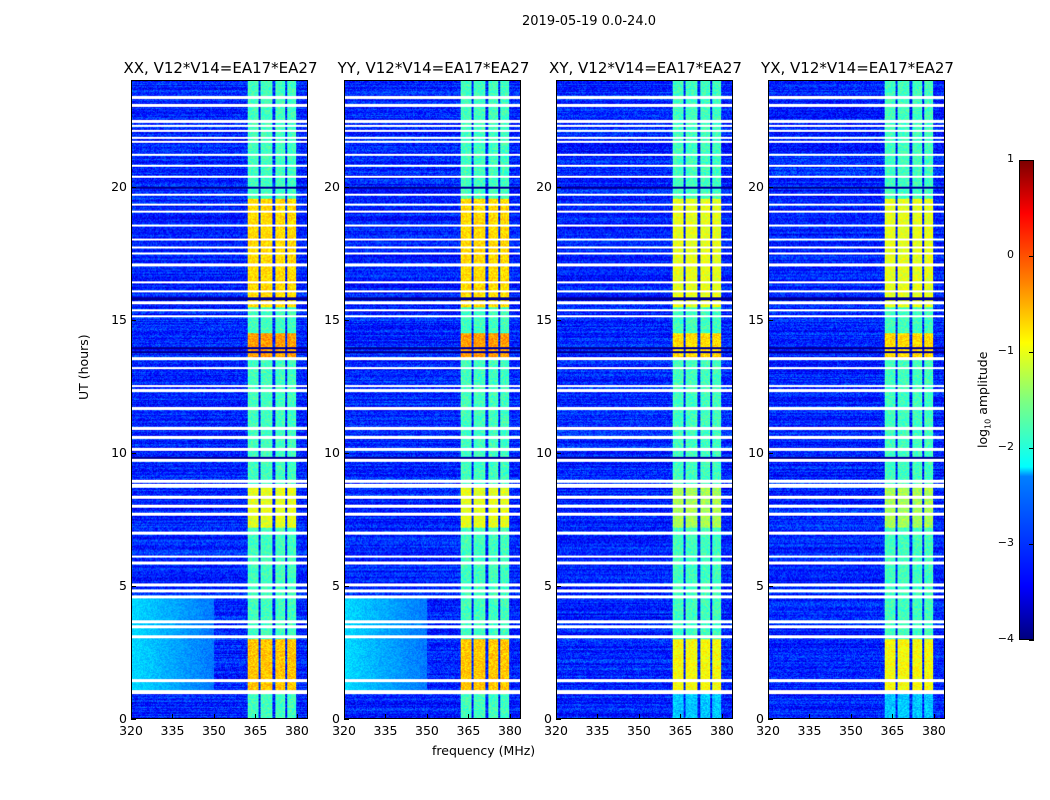  Describe the element at coordinates (589, 21) in the screenshot. I see `figure-title: 2019-05-19 0.0-24.0` at that location.